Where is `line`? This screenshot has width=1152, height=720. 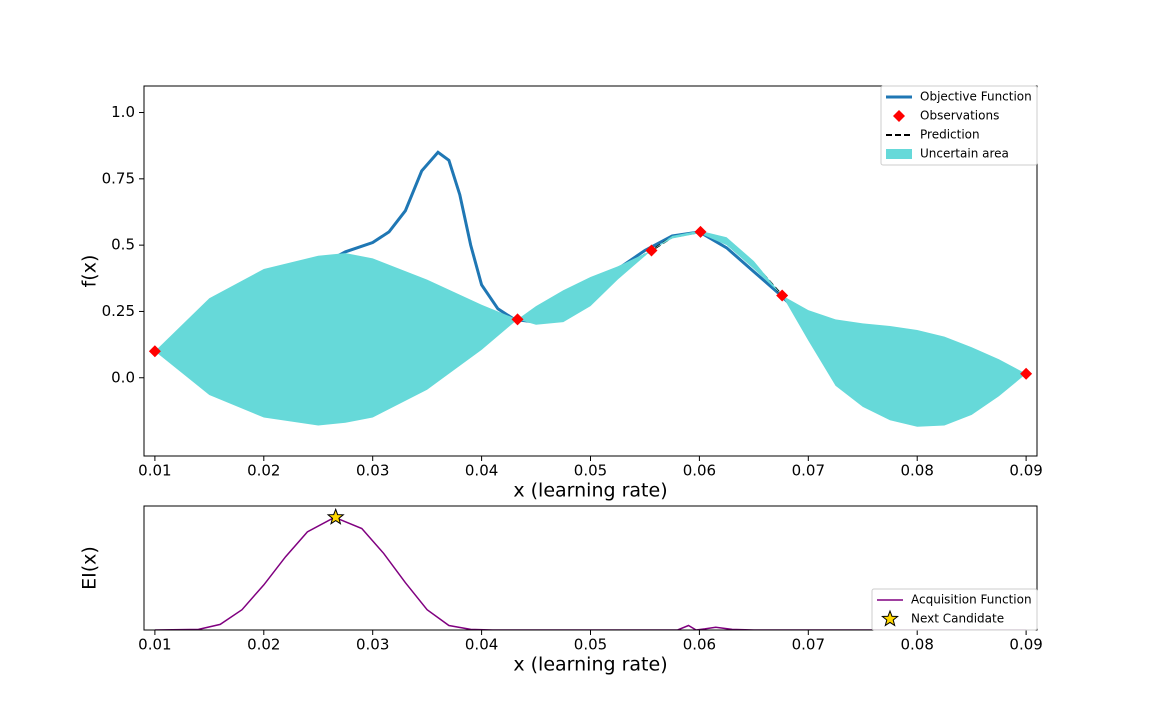
line is located at coordinates (590, 573).